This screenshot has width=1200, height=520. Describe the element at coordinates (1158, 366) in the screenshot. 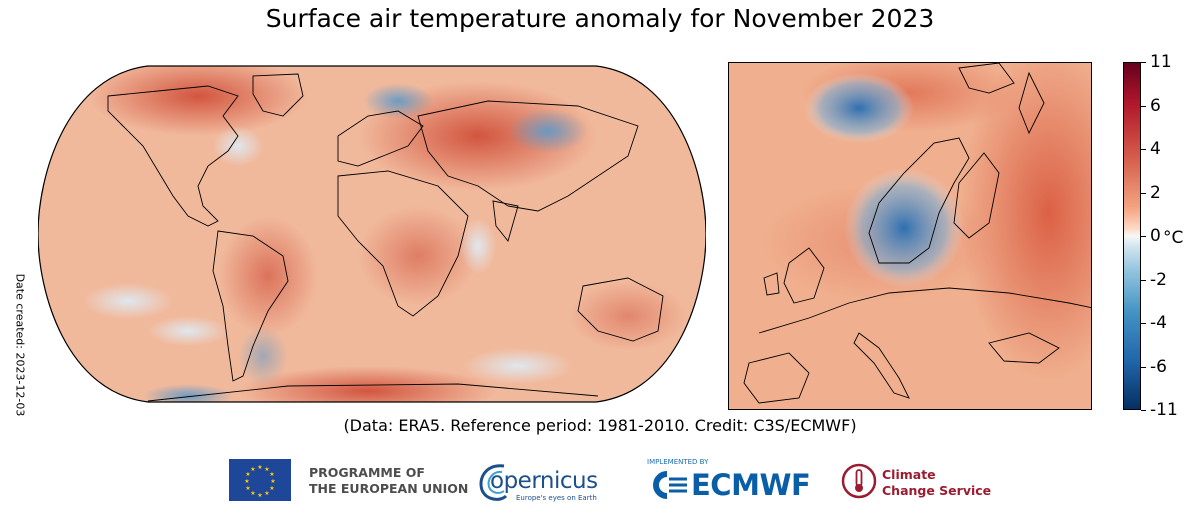

I see `colorbar-tick-label: -6` at that location.